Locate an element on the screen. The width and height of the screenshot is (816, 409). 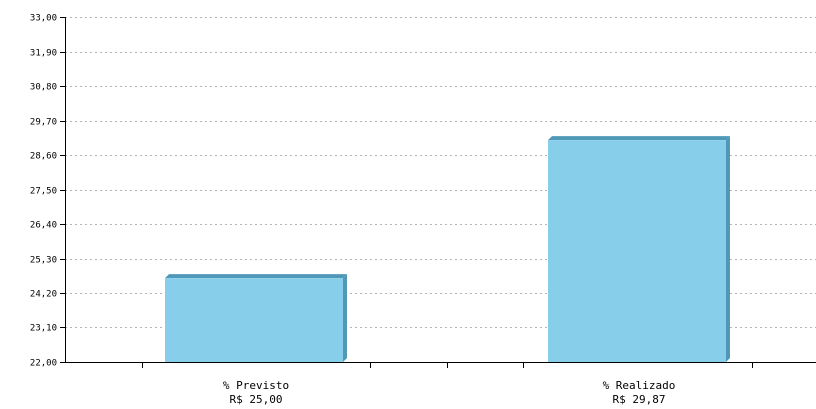
y-tick-label: 31,90 is located at coordinates (43, 54).